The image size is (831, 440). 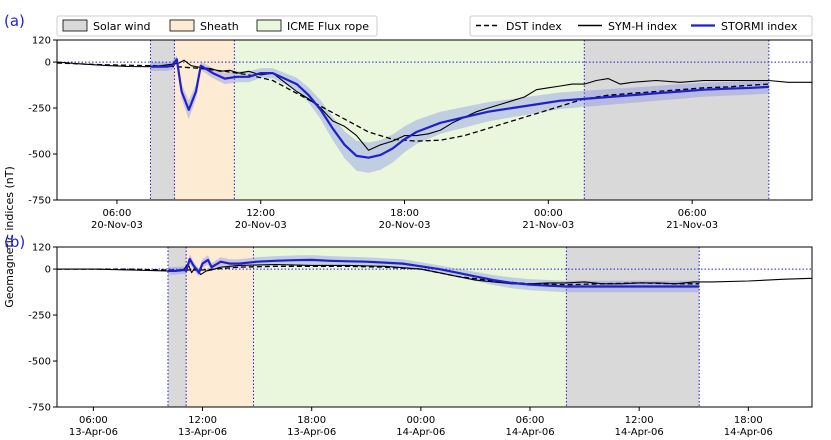 I want to click on panel-b-ytick-label: -250, so click(x=39, y=316).